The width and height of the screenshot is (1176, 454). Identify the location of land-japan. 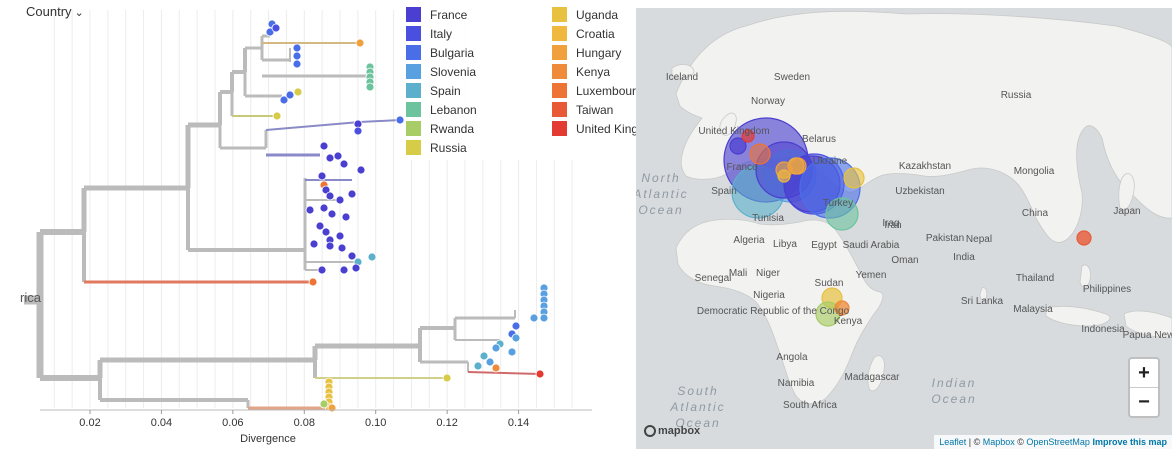
(1126, 192).